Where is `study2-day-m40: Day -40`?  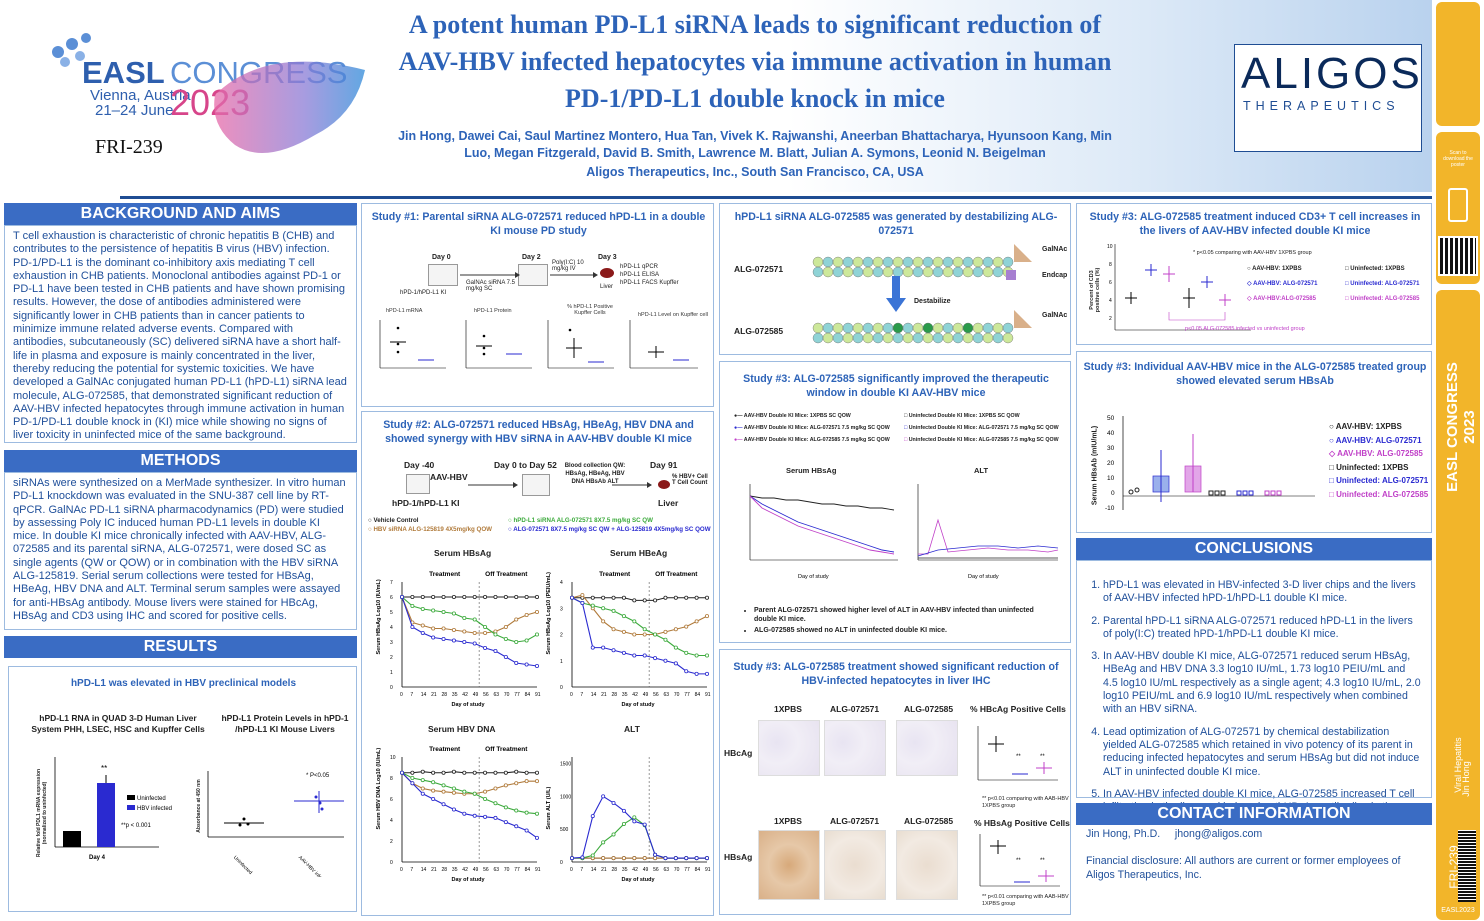 study2-day-m40: Day -40 is located at coordinates (419, 465).